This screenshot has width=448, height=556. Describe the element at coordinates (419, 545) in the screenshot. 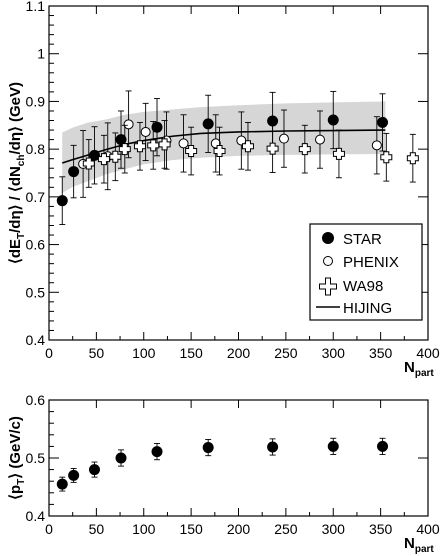

I see `bottom-xlabel: Npart` at that location.